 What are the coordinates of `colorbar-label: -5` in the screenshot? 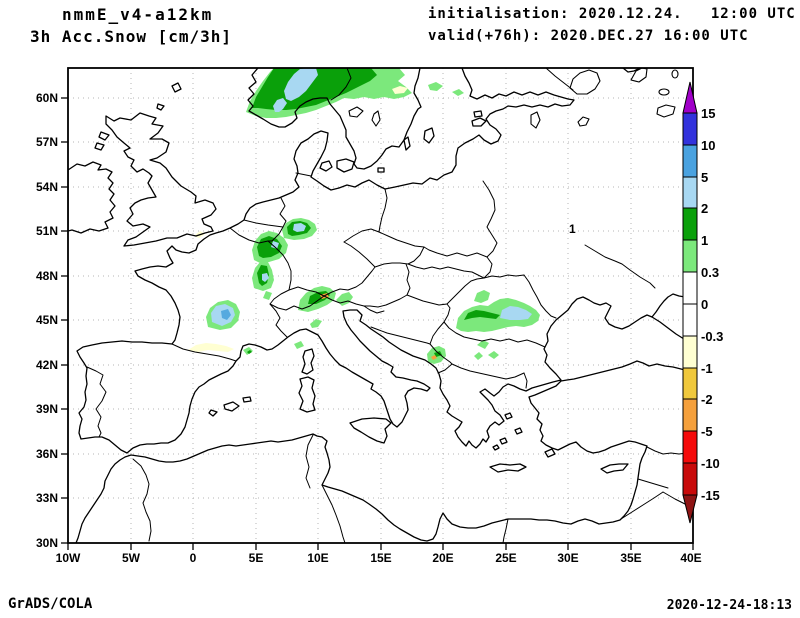 It's located at (707, 431).